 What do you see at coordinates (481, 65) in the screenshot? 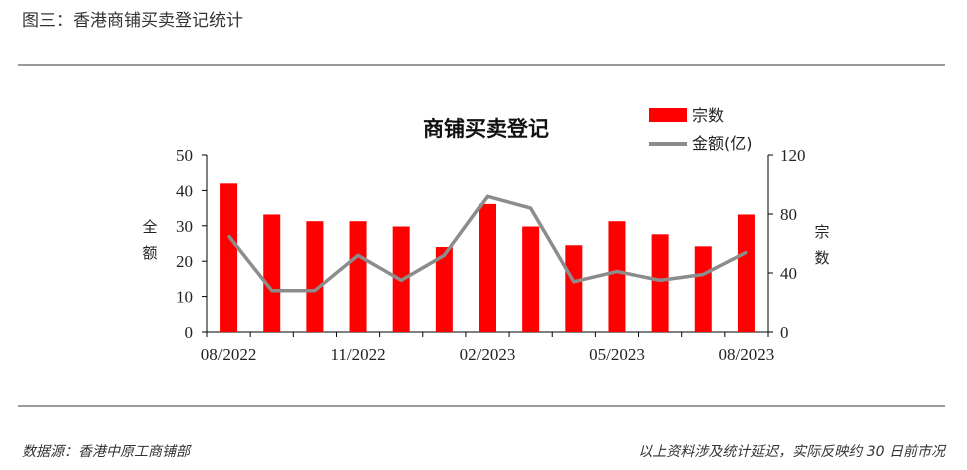
I see `top-divider` at bounding box center [481, 65].